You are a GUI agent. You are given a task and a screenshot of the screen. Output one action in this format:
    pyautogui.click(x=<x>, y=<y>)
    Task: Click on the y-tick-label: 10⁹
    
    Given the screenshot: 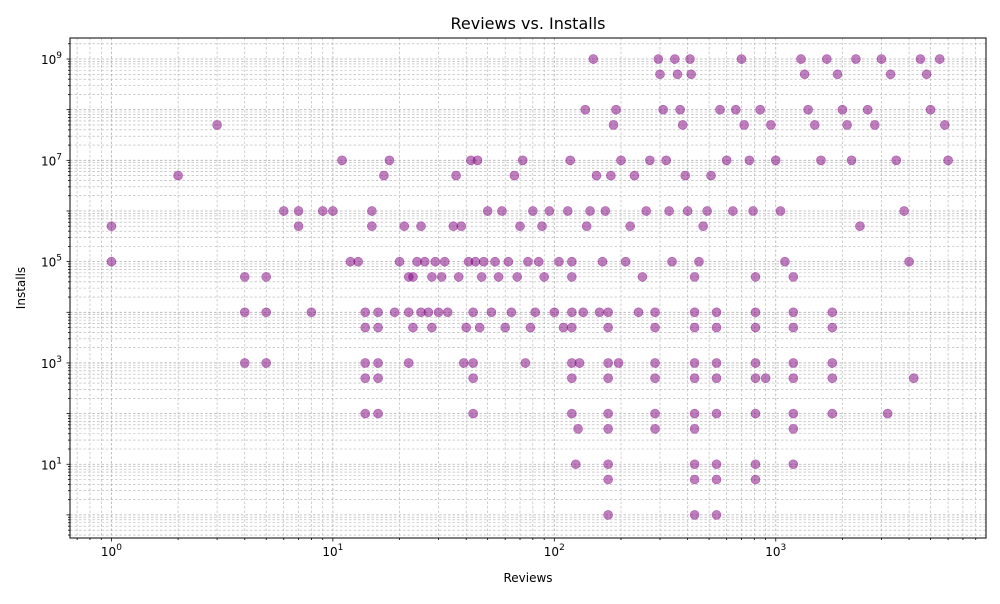 What is the action you would take?
    pyautogui.click(x=51, y=59)
    